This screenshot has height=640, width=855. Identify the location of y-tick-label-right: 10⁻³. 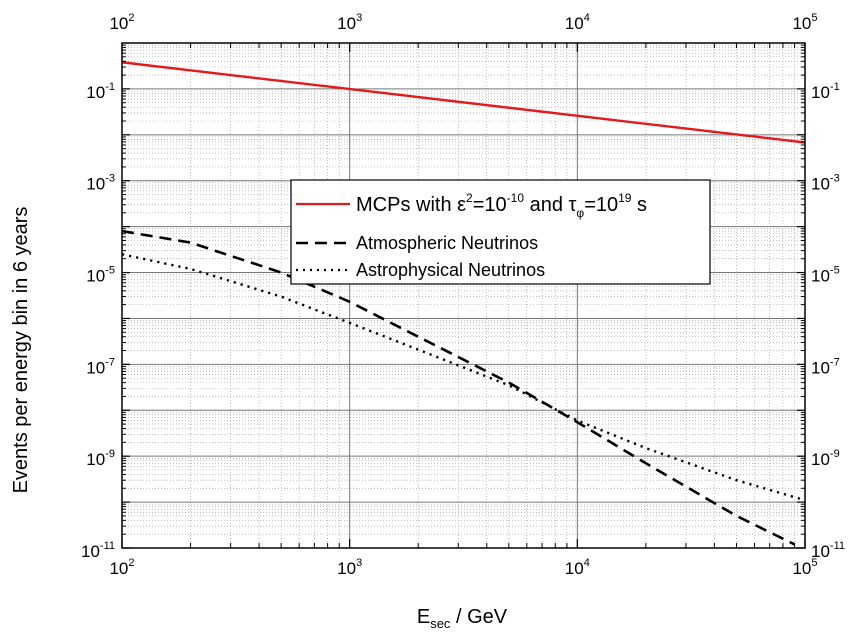
(825, 183).